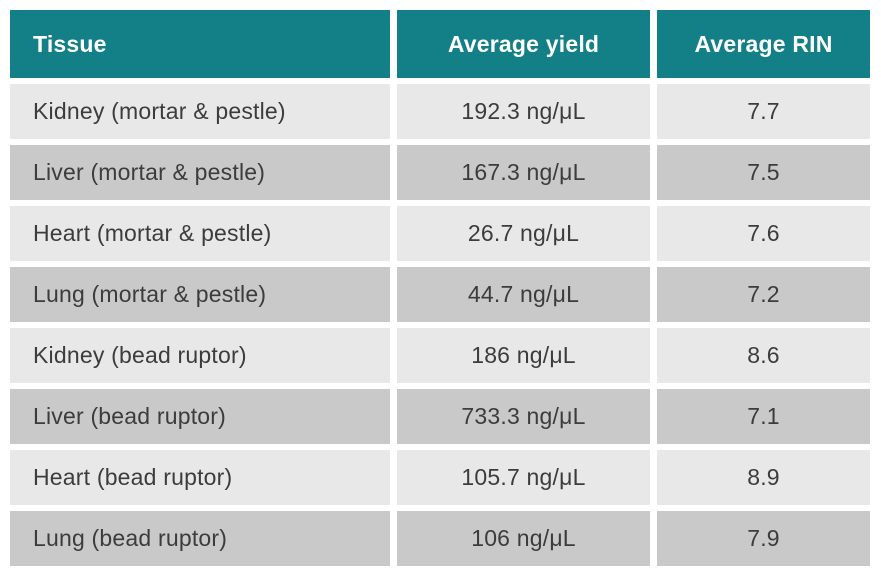 The width and height of the screenshot is (881, 579). I want to click on column-header-average-yield: Average yield, so click(523, 44).